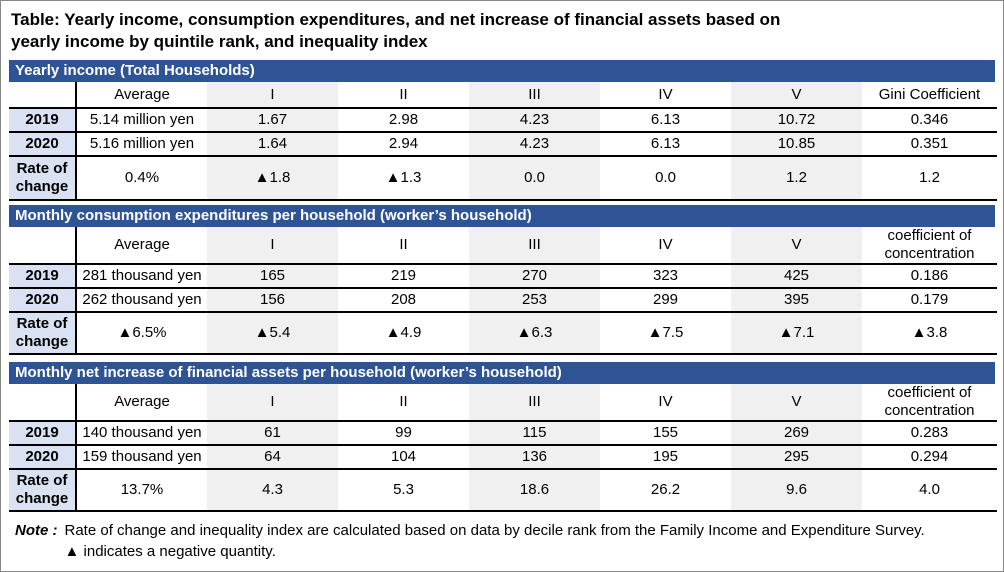 The width and height of the screenshot is (1004, 572). I want to click on data-cell: 0.351, so click(929, 144).